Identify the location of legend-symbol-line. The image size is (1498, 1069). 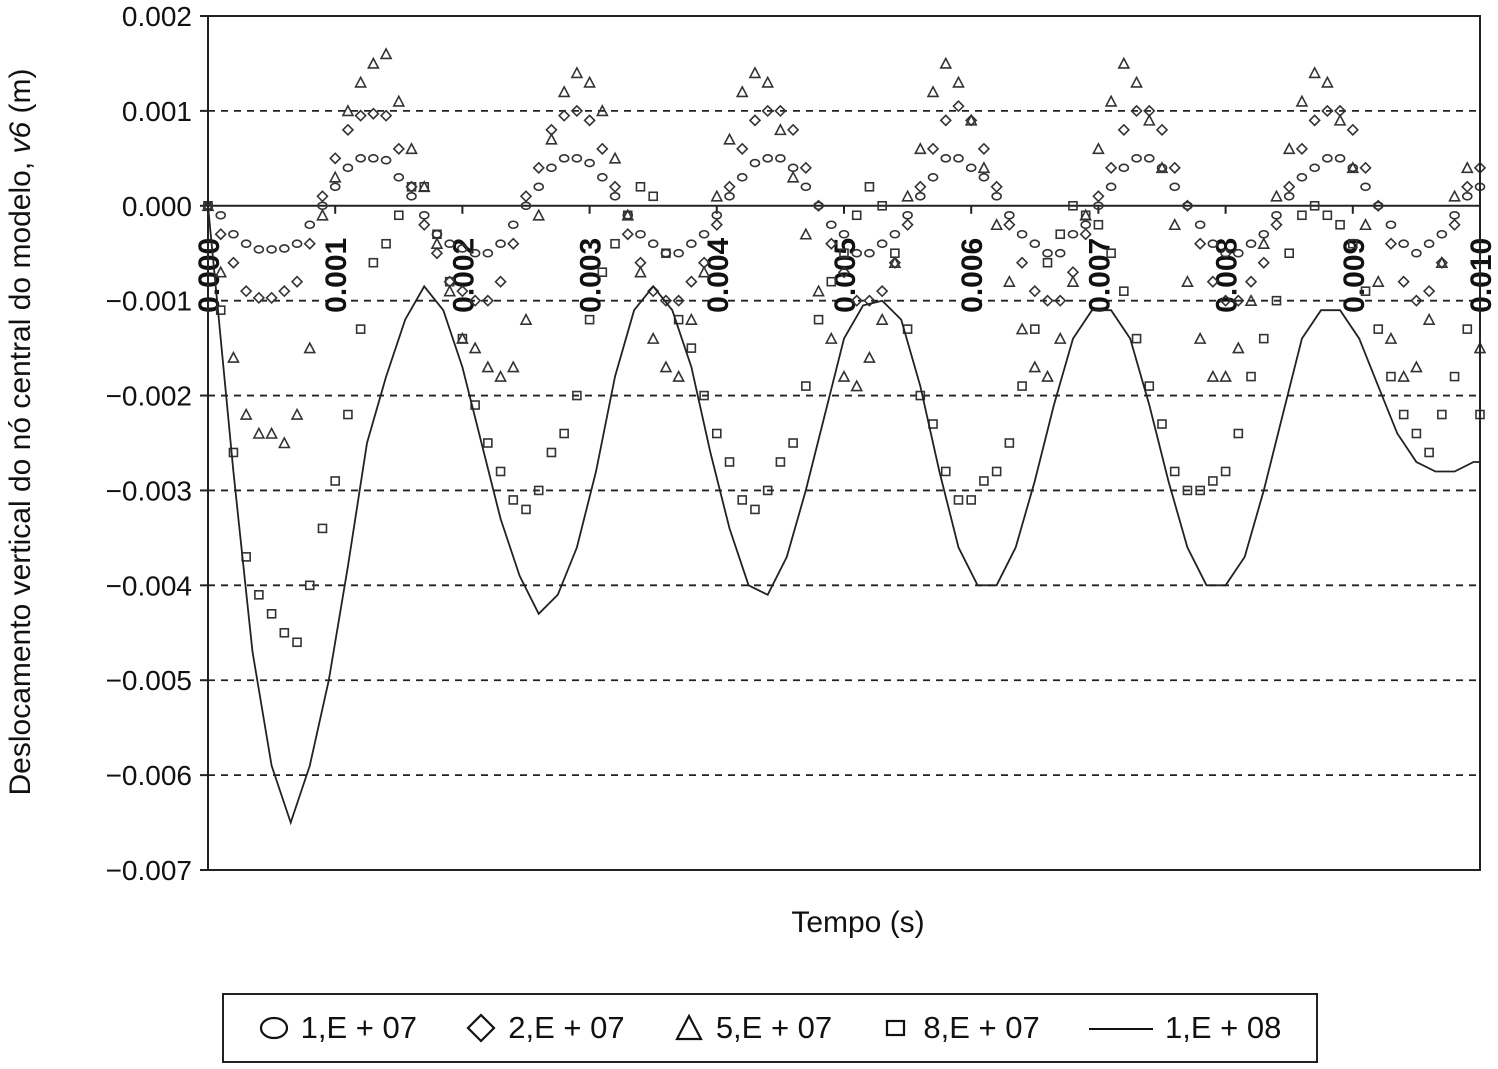
(1121, 1029).